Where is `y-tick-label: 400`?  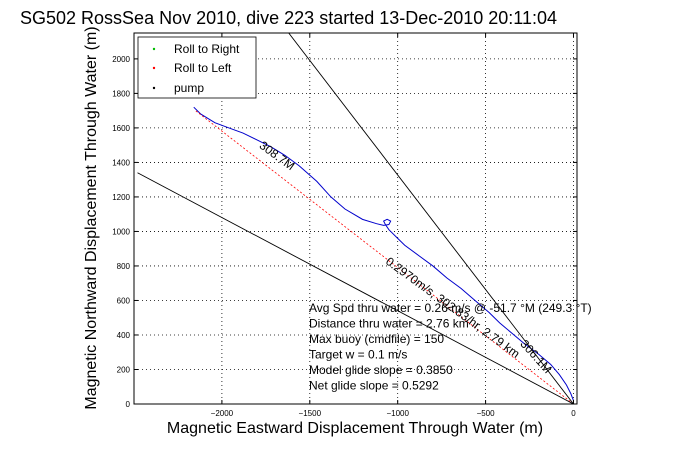
y-tick-label: 400 is located at coordinates (124, 335).